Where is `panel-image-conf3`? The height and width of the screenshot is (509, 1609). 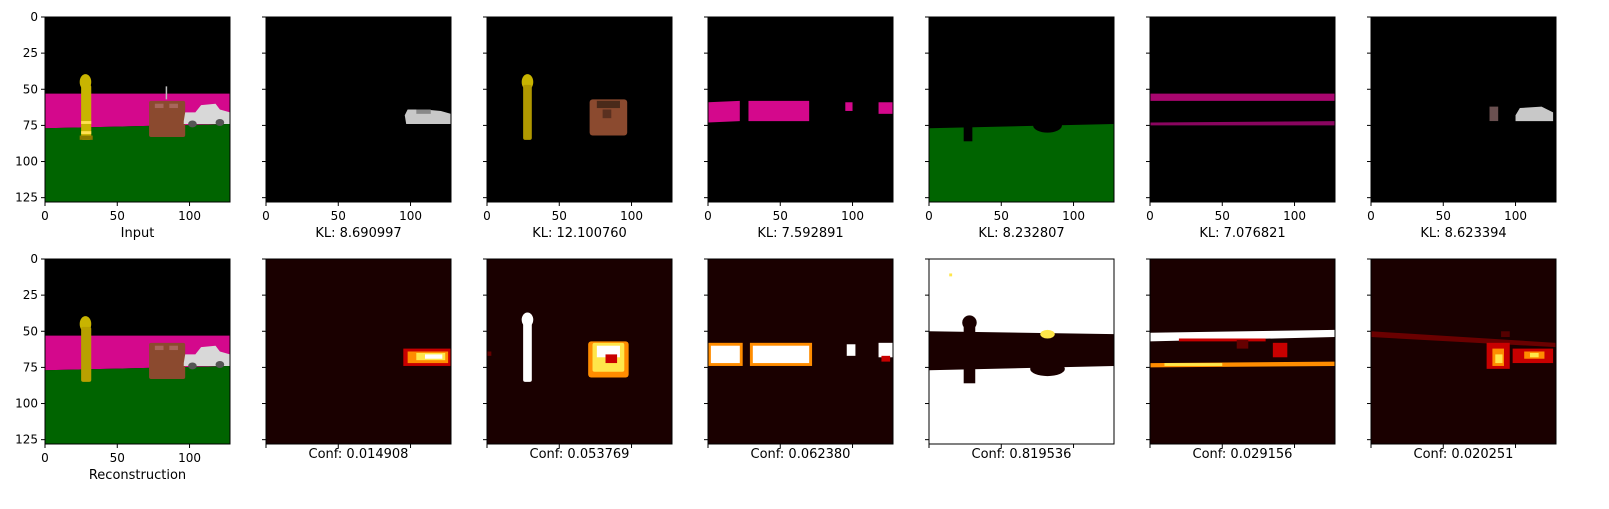
panel-image-conf3 is located at coordinates (800, 351).